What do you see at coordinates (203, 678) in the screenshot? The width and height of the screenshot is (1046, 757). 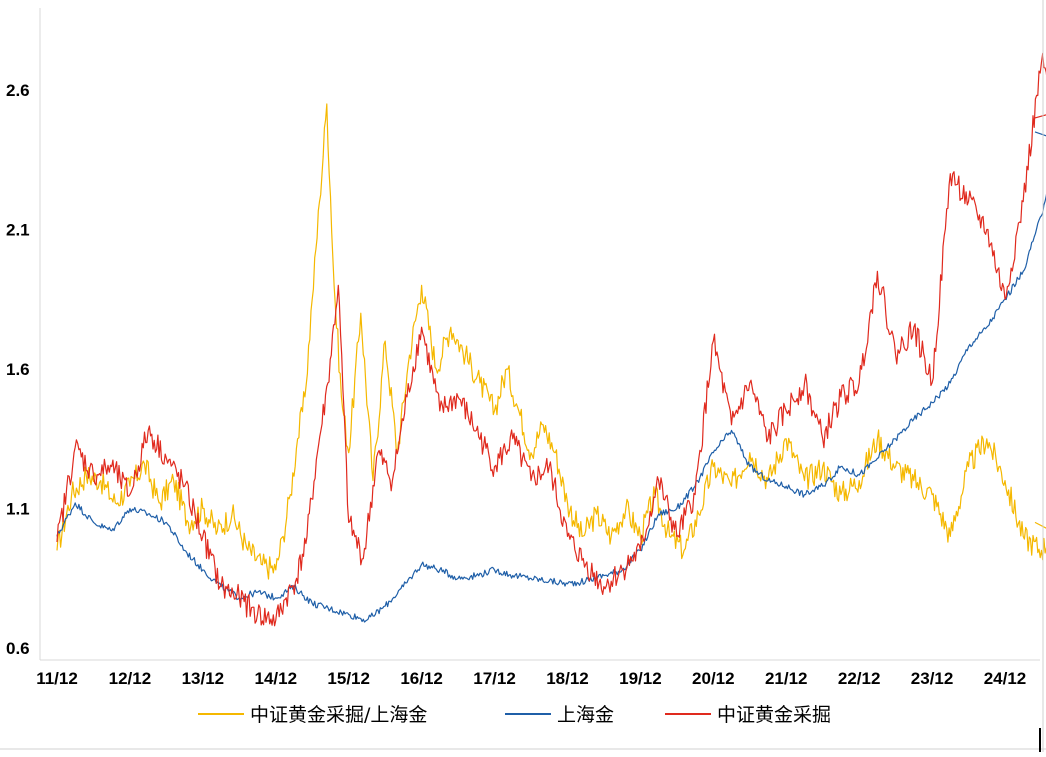 I see `x-tick-label: 13/12` at bounding box center [203, 678].